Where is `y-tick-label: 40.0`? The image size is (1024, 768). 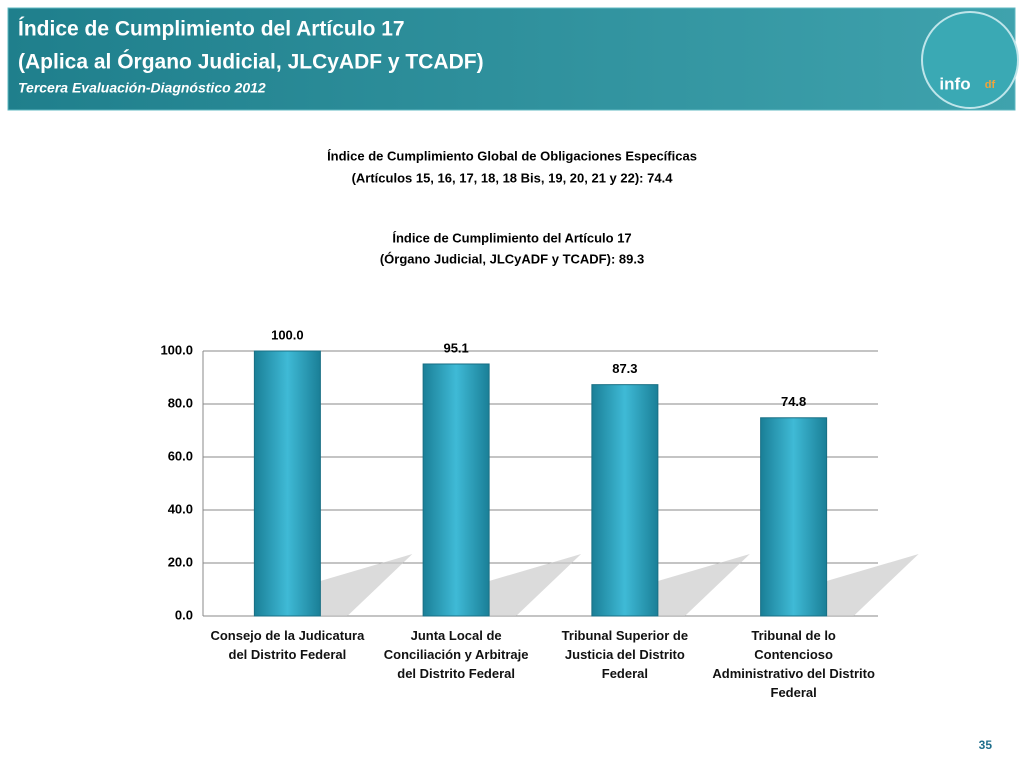 y-tick-label: 40.0 is located at coordinates (180, 508).